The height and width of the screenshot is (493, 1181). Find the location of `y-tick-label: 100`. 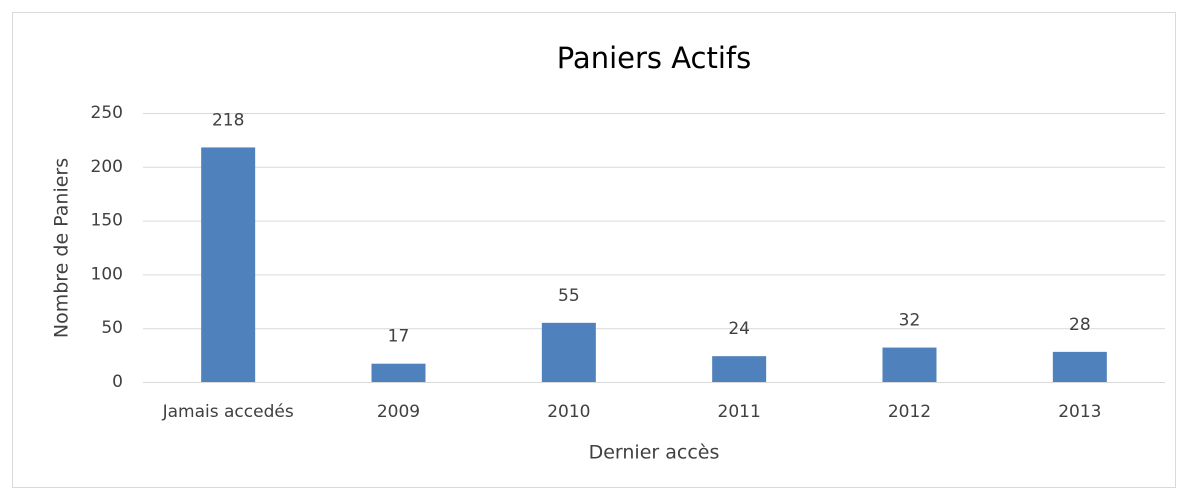

y-tick-label: 100 is located at coordinates (107, 274).